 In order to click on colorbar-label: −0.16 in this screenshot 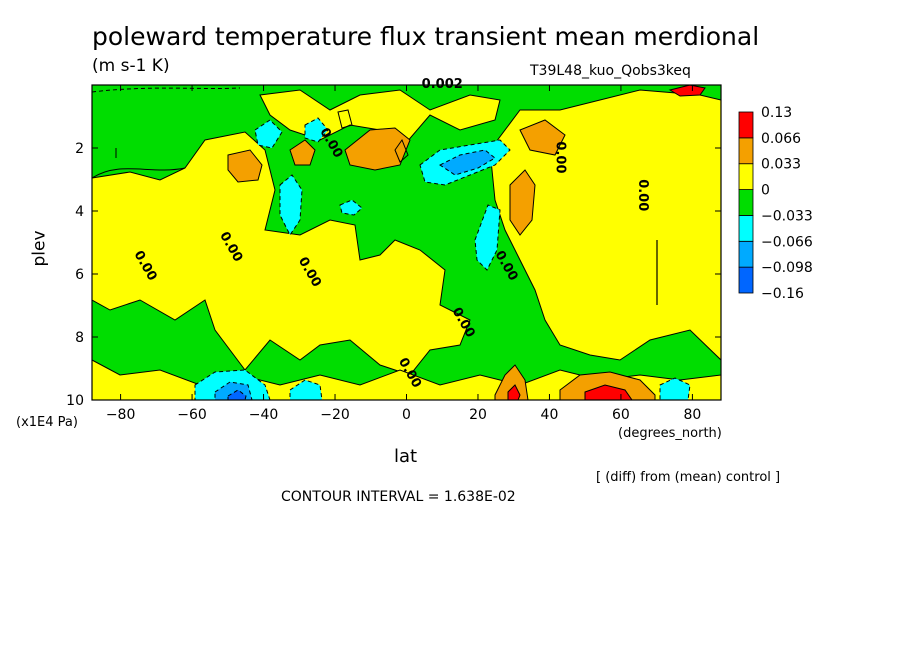, I will do `click(782, 294)`.